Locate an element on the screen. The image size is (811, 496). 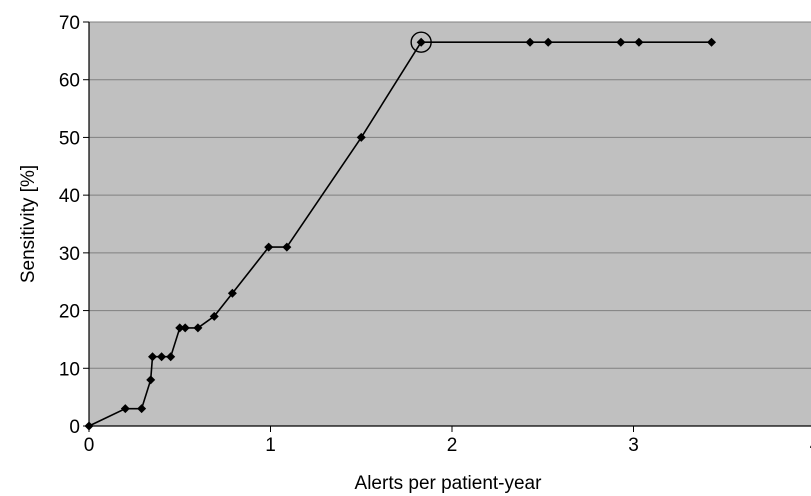
x-tick-label: 0 is located at coordinates (89, 445).